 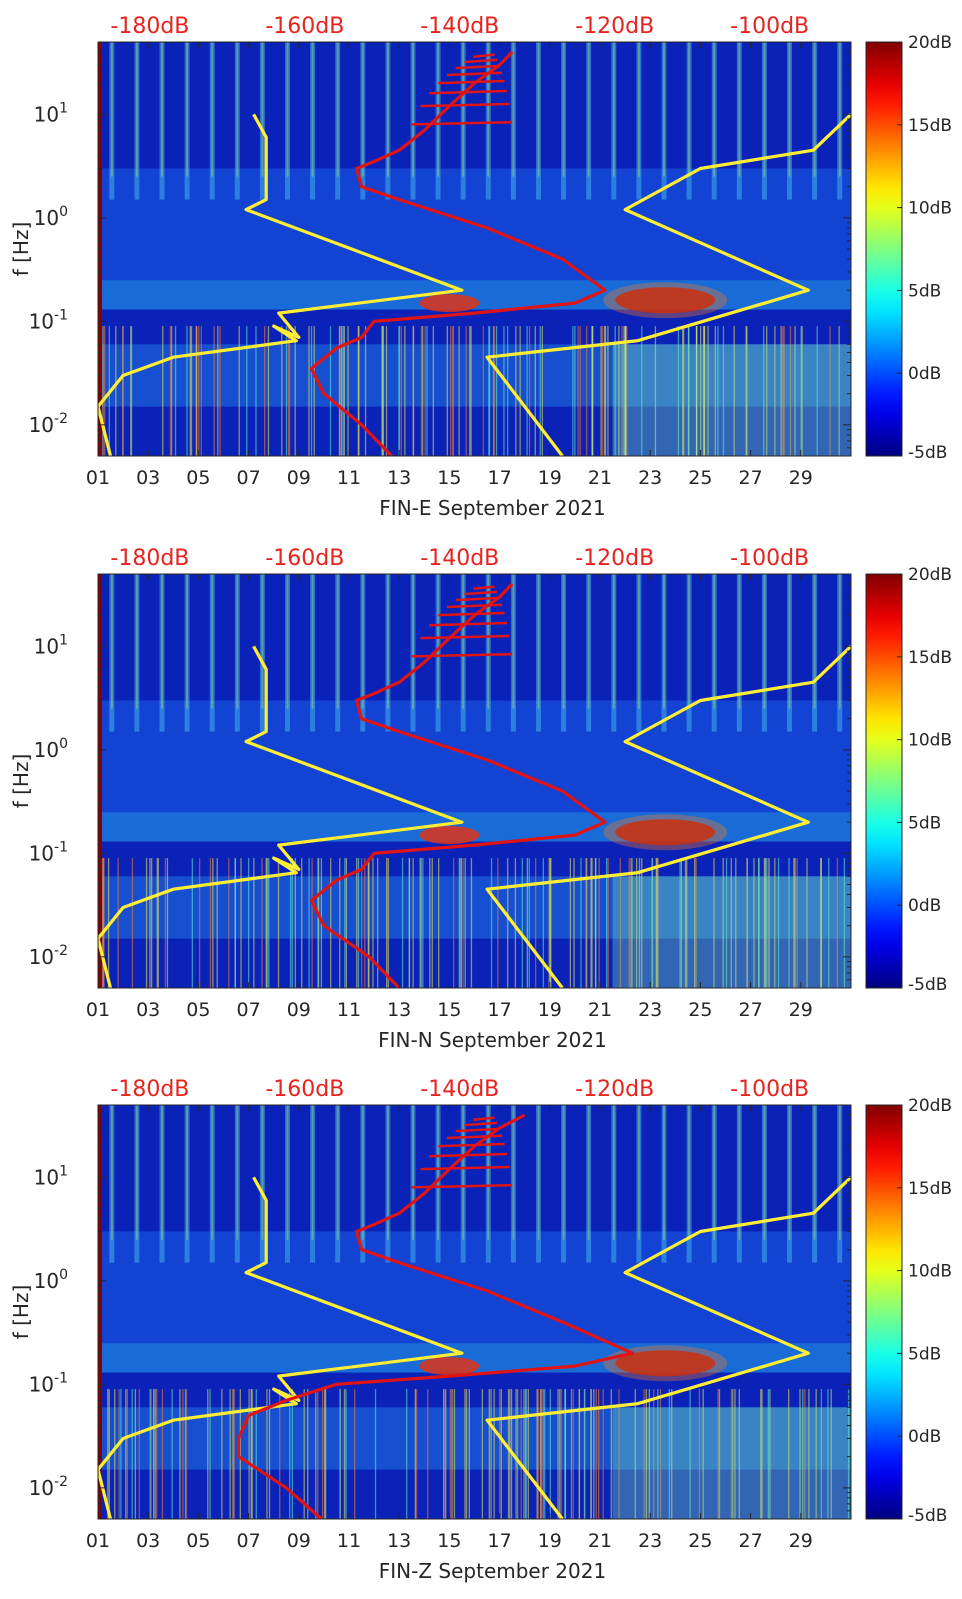 What do you see at coordinates (550, 478) in the screenshot?
I see `x-tick-label: 19` at bounding box center [550, 478].